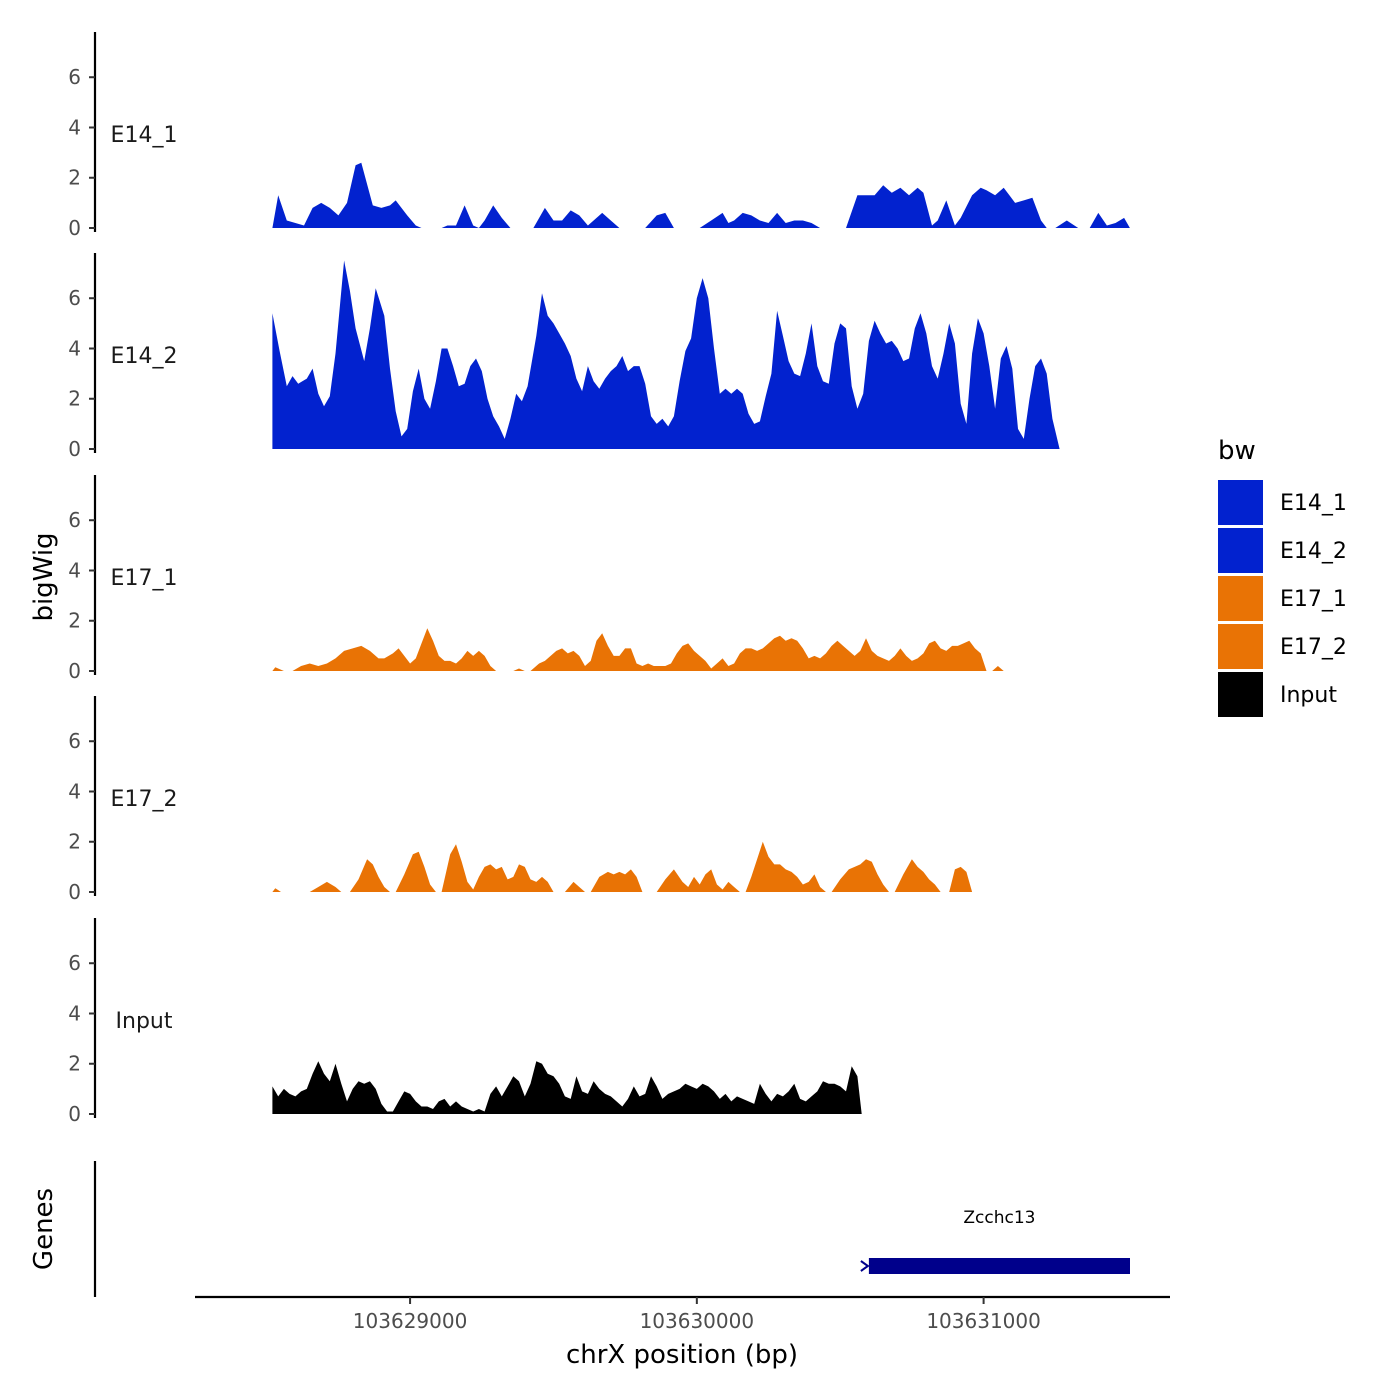 This screenshot has width=1400, height=1400. I want to click on x-tick-label: 103630000, so click(697, 1321).